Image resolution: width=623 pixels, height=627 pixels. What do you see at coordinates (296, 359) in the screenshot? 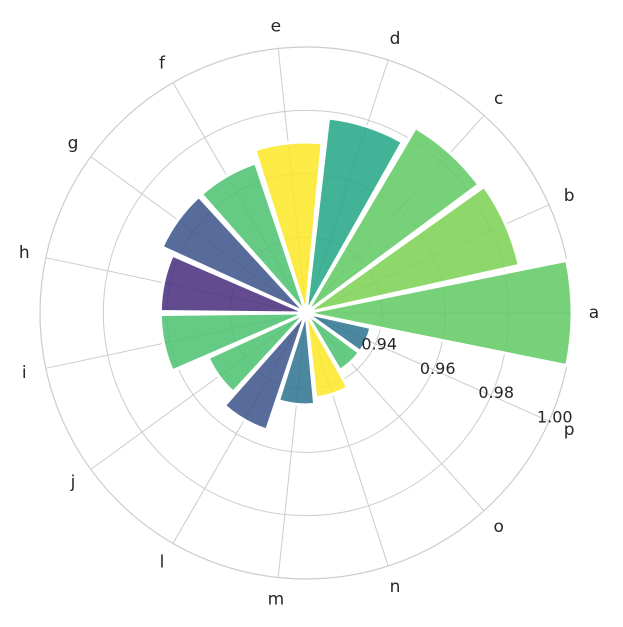
I see `bar-m` at bounding box center [296, 359].